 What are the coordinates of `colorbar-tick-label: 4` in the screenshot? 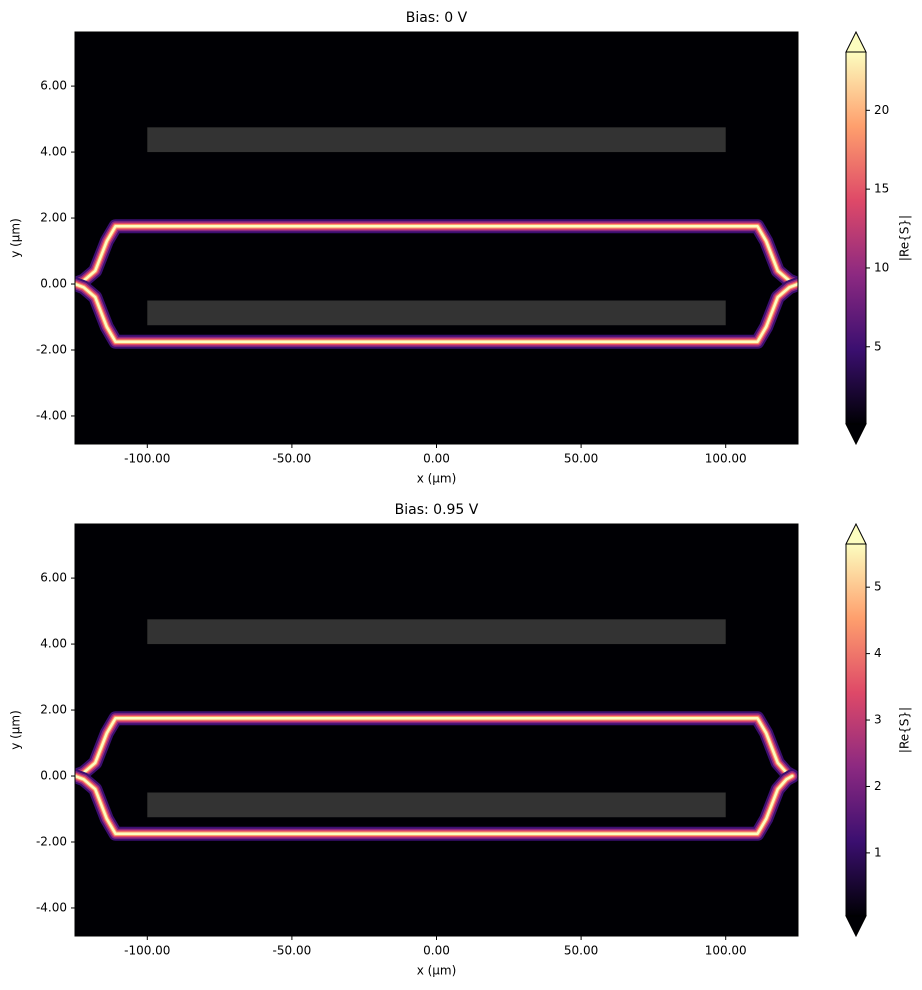 It's located at (878, 653).